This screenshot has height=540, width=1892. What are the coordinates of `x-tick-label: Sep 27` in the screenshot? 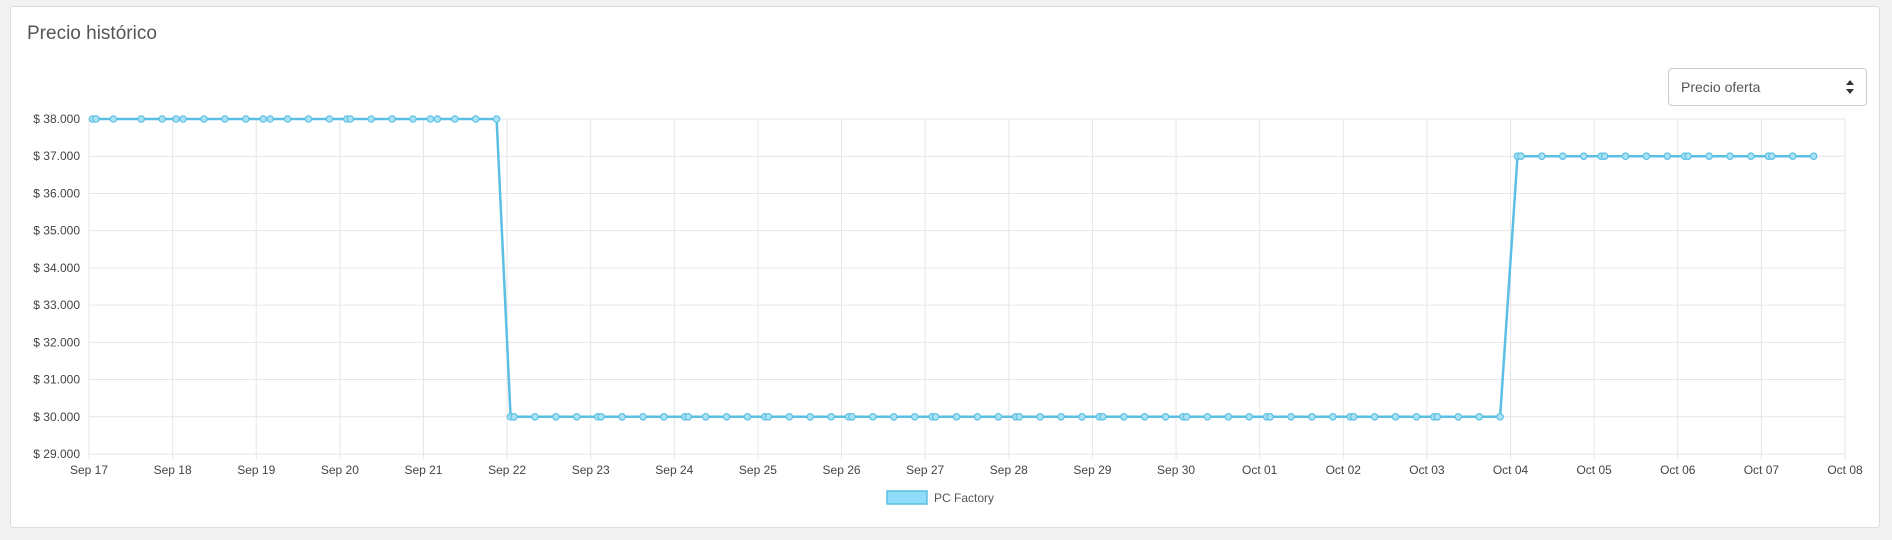 It's located at (925, 470).